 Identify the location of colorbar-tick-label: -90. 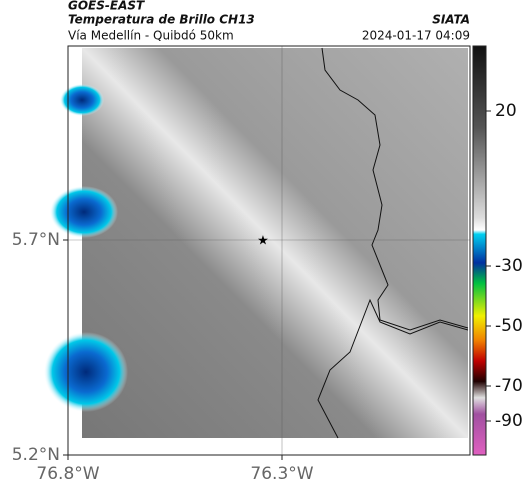
(509, 421).